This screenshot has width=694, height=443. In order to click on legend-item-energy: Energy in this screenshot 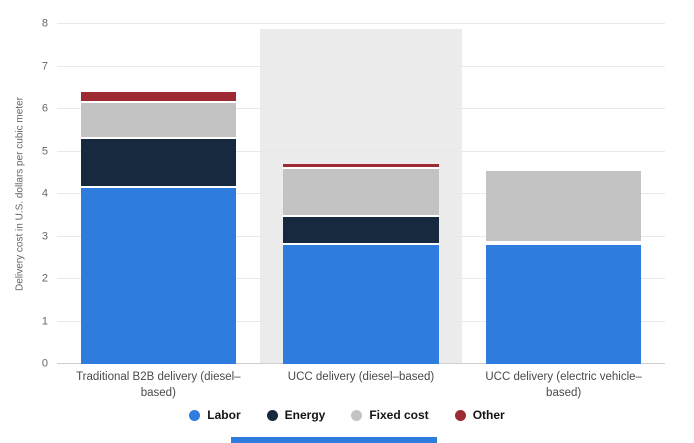, I will do `click(296, 415)`.